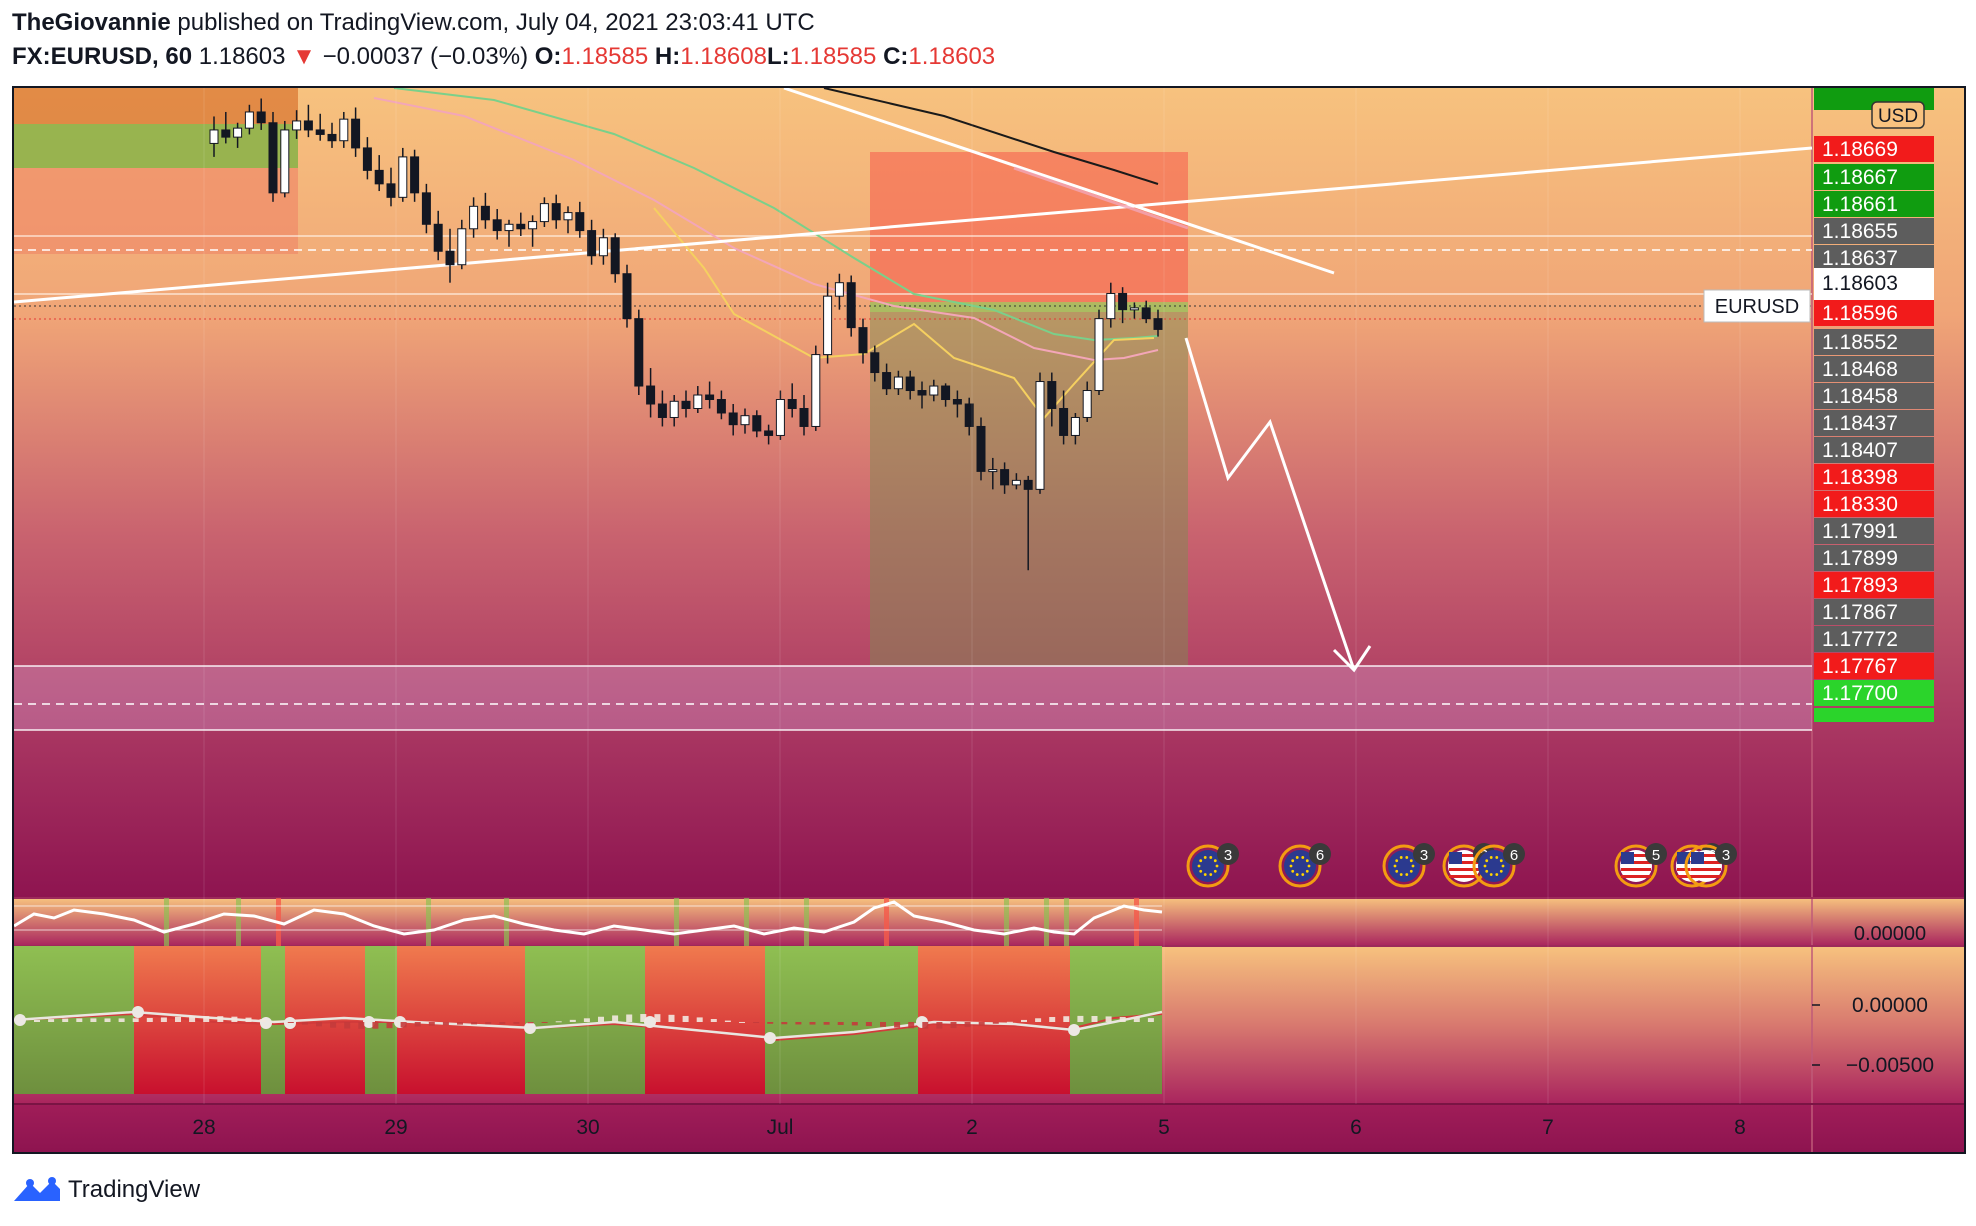  Describe the element at coordinates (1352, 659) in the screenshot. I see `projected-path-arrowhead` at that location.